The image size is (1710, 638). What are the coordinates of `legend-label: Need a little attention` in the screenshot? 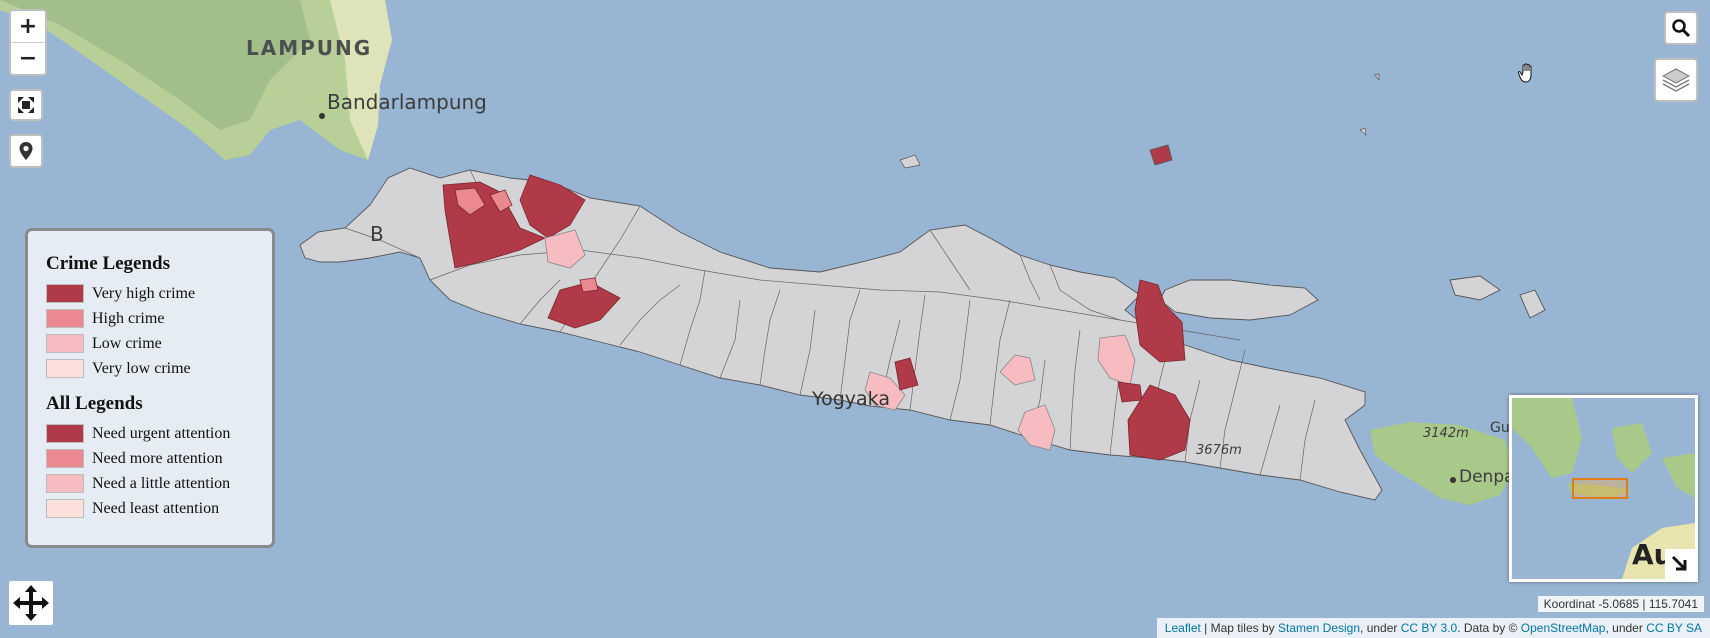 It's located at (161, 483).